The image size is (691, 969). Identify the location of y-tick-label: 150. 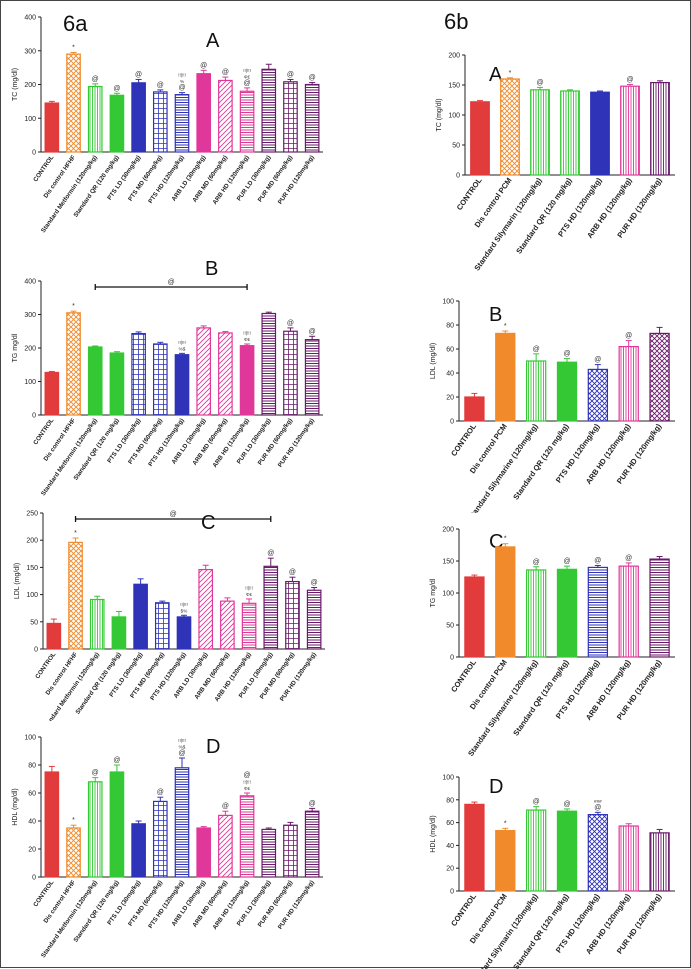
(32, 568).